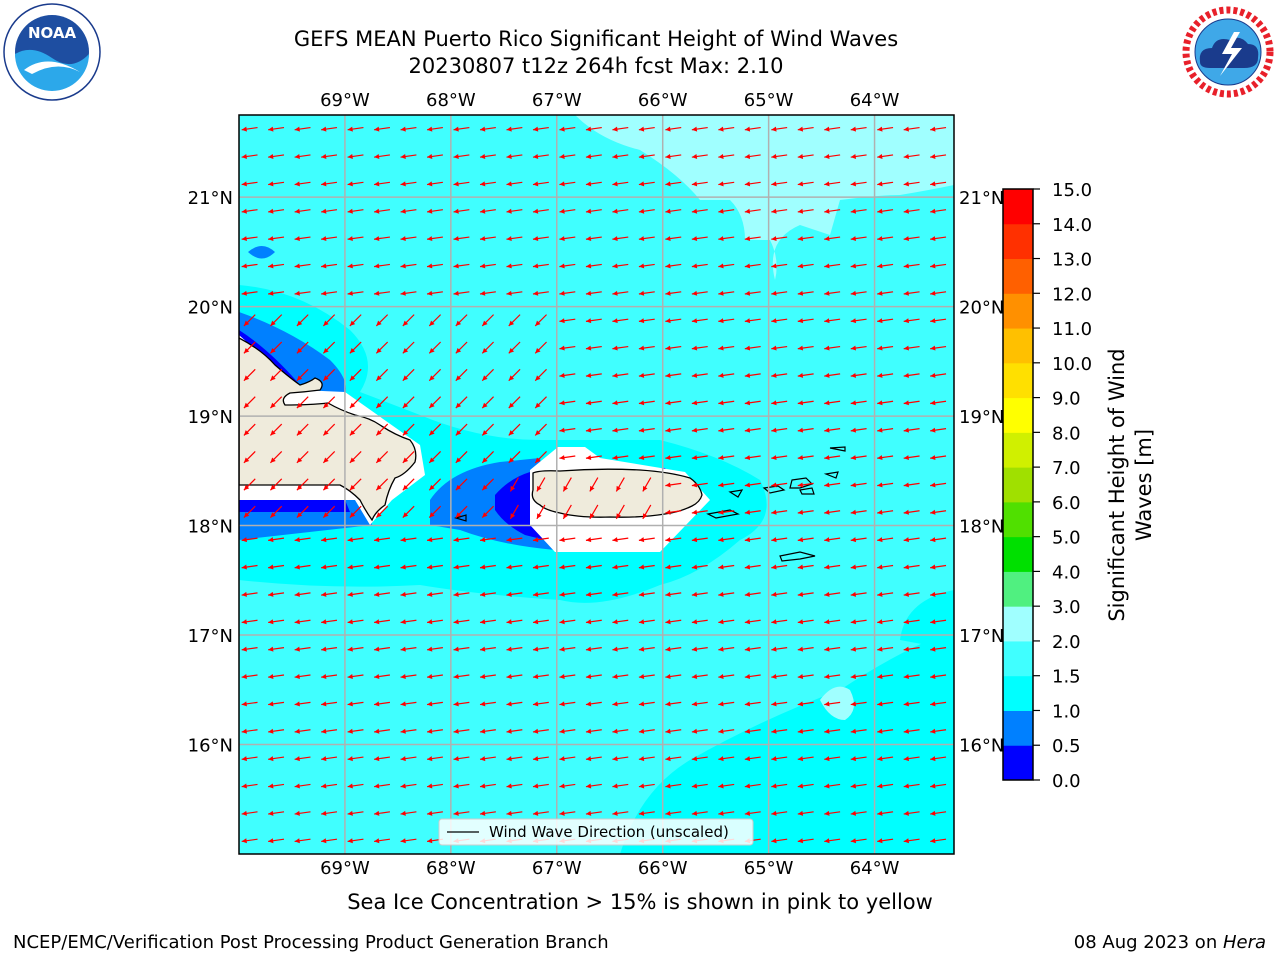  What do you see at coordinates (451, 868) in the screenshot?
I see `lon-tick-bottom: 68°W` at bounding box center [451, 868].